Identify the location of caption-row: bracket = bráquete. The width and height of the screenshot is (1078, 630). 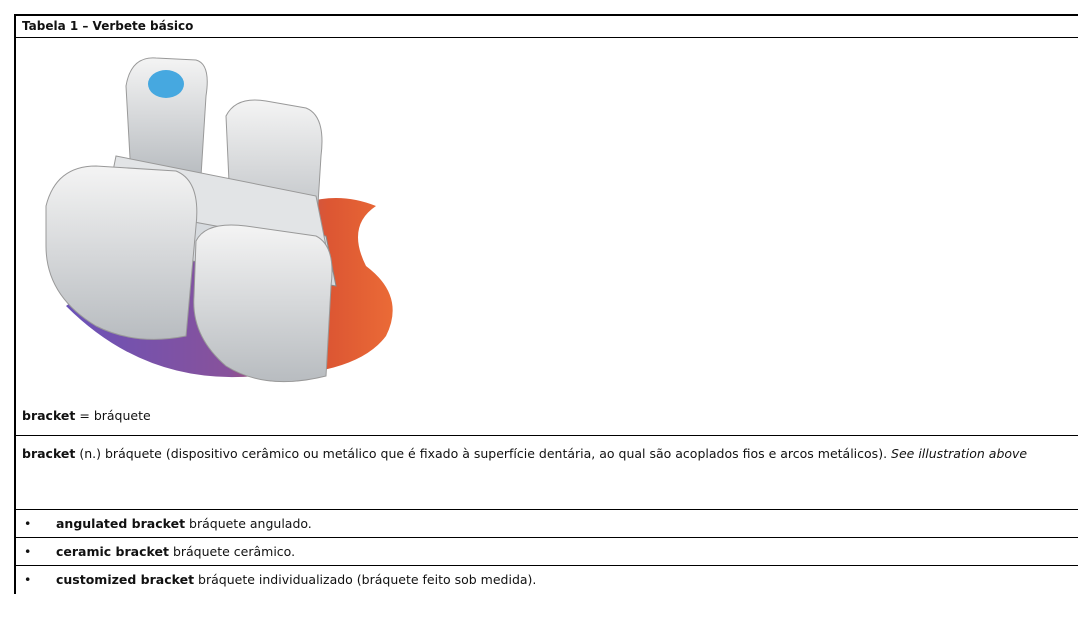
(547, 416).